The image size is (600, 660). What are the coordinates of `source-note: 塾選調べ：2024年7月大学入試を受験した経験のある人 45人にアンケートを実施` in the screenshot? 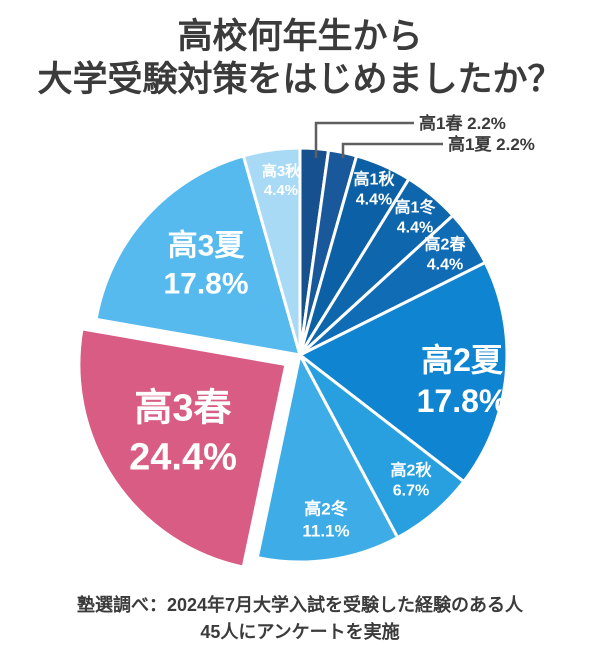 It's located at (300, 619).